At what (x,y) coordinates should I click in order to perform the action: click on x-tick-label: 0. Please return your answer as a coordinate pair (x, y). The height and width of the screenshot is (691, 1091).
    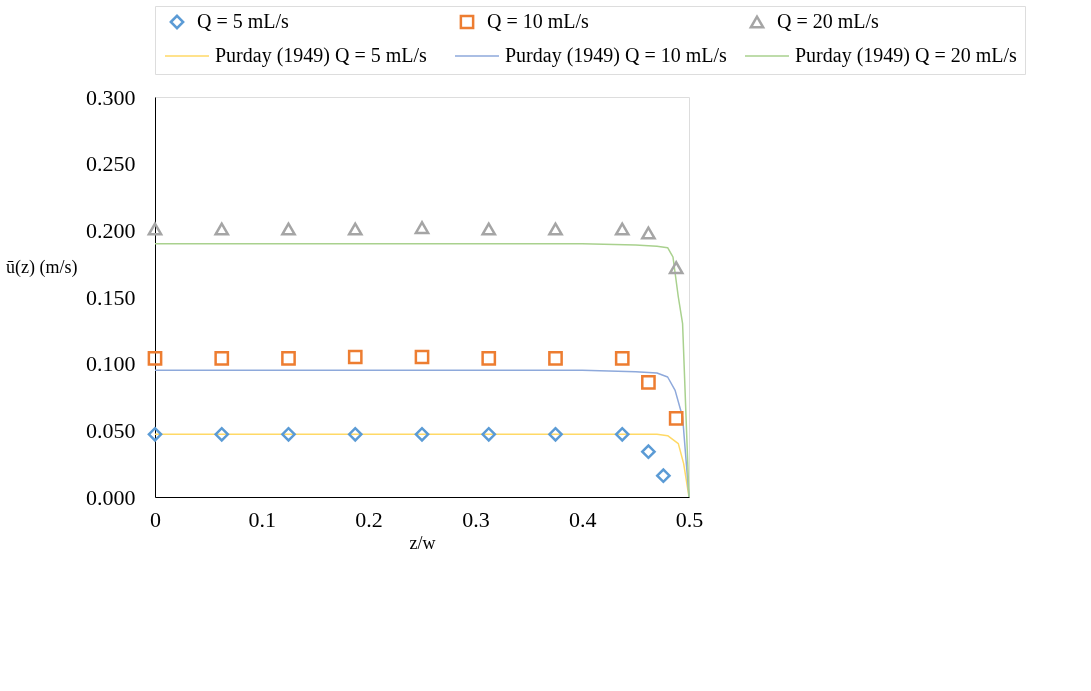
    Looking at the image, I should click on (155, 519).